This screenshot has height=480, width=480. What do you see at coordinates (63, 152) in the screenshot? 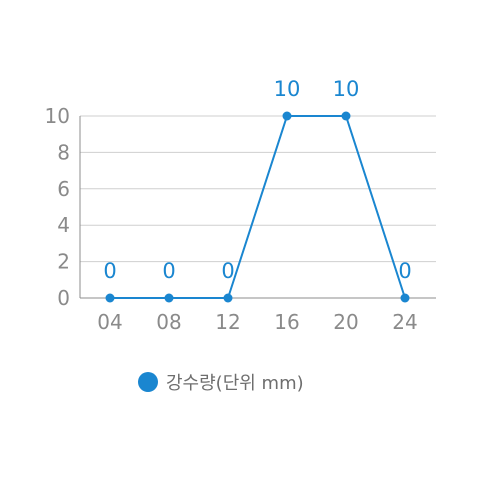
I see `y-tick-label: 8` at bounding box center [63, 152].